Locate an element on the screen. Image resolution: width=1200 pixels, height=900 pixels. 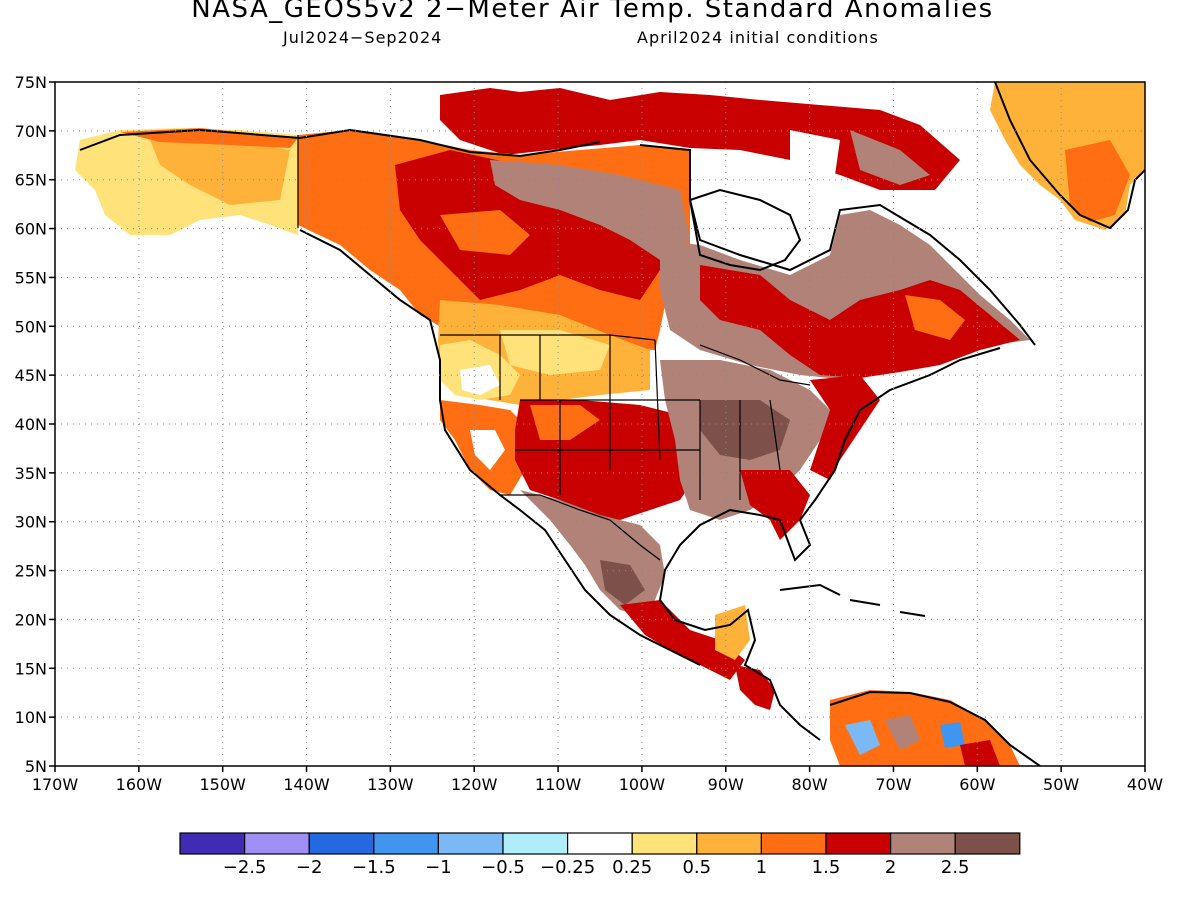
arctic-islands-brown is located at coordinates (890, 157).